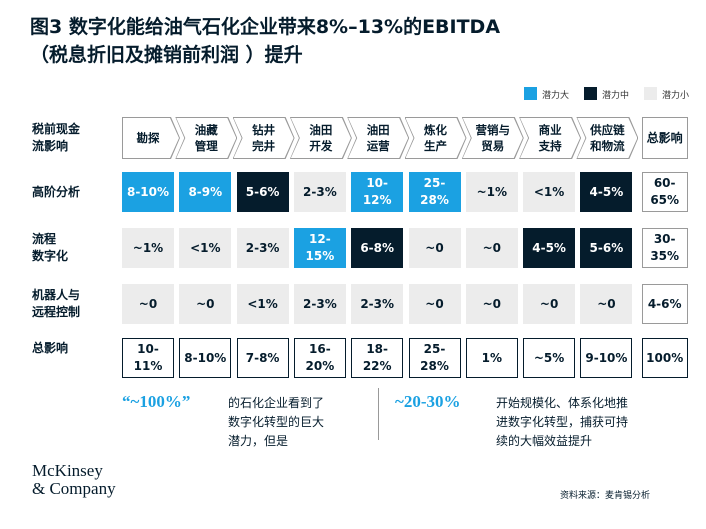  What do you see at coordinates (676, 96) in the screenshot?
I see `legend-label: 潜力小` at bounding box center [676, 96].